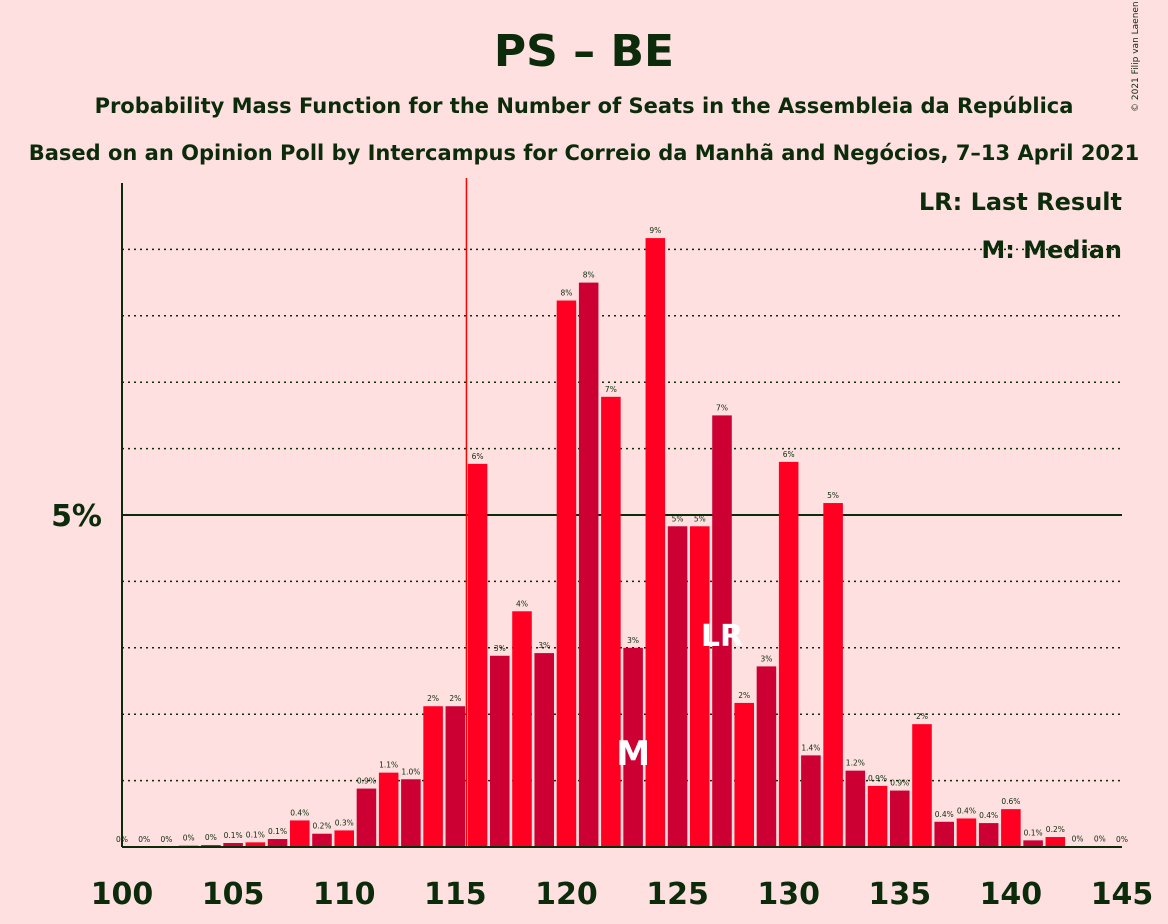  I want to click on x-tick-label: 110, so click(344, 894).